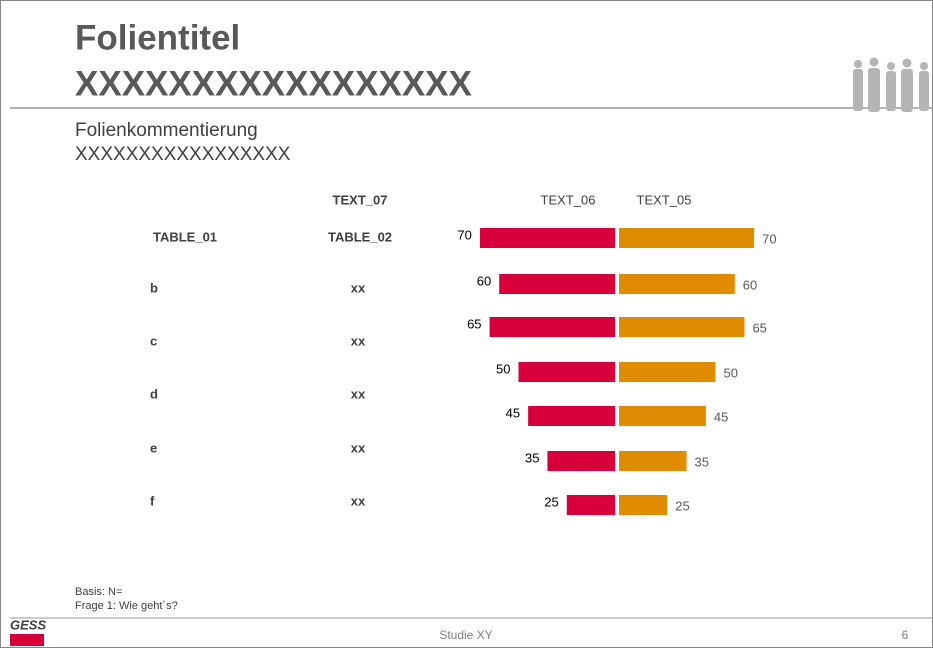 This screenshot has width=933, height=648. What do you see at coordinates (154, 393) in the screenshot?
I see `table-cell: d` at bounding box center [154, 393].